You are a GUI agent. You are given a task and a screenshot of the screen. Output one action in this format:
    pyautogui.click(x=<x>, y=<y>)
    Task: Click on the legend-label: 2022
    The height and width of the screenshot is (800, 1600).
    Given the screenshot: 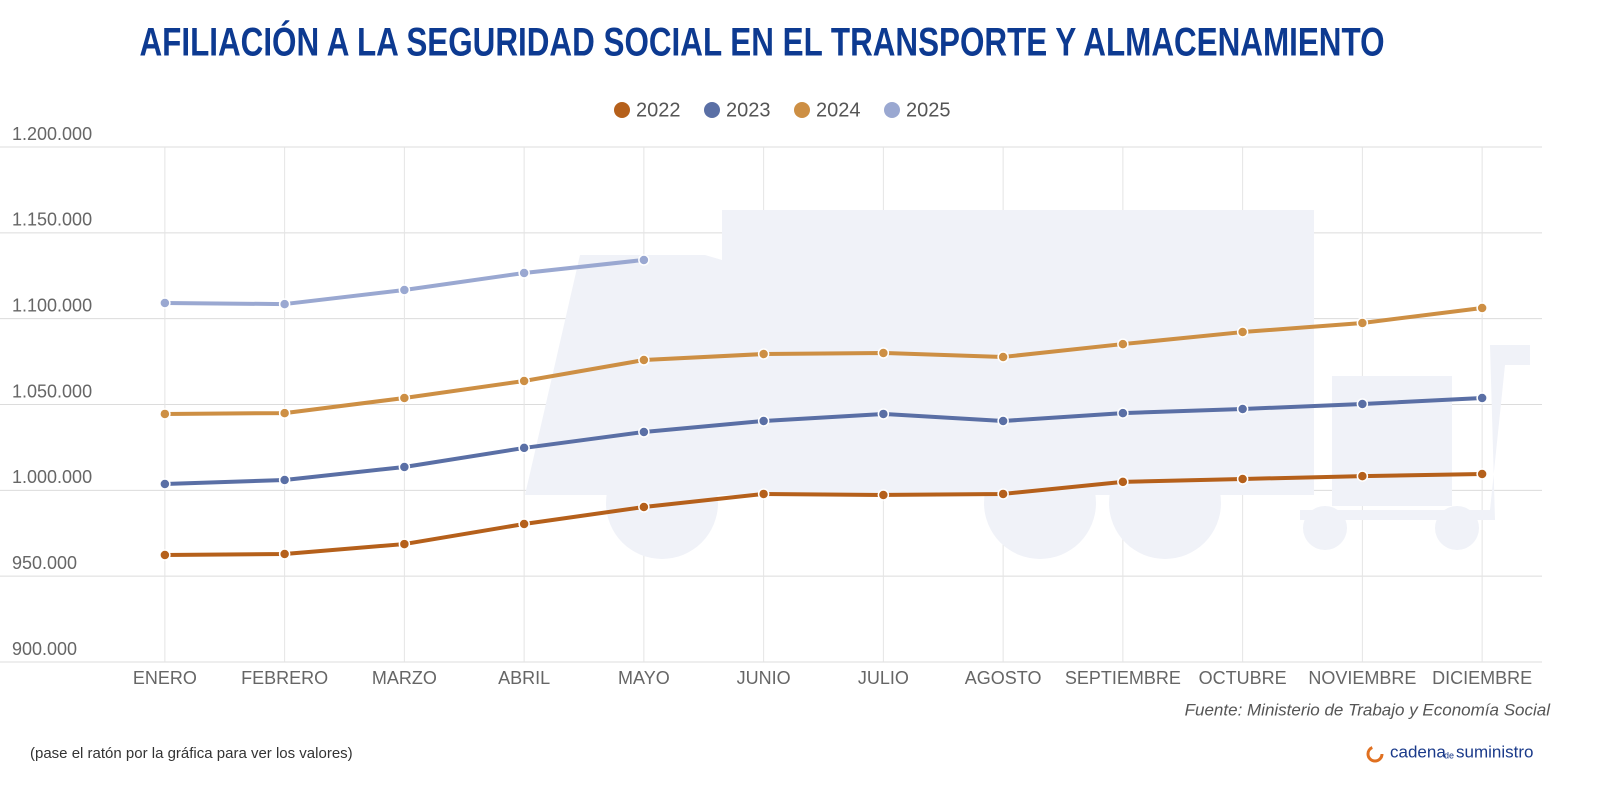 What is the action you would take?
    pyautogui.click(x=658, y=110)
    